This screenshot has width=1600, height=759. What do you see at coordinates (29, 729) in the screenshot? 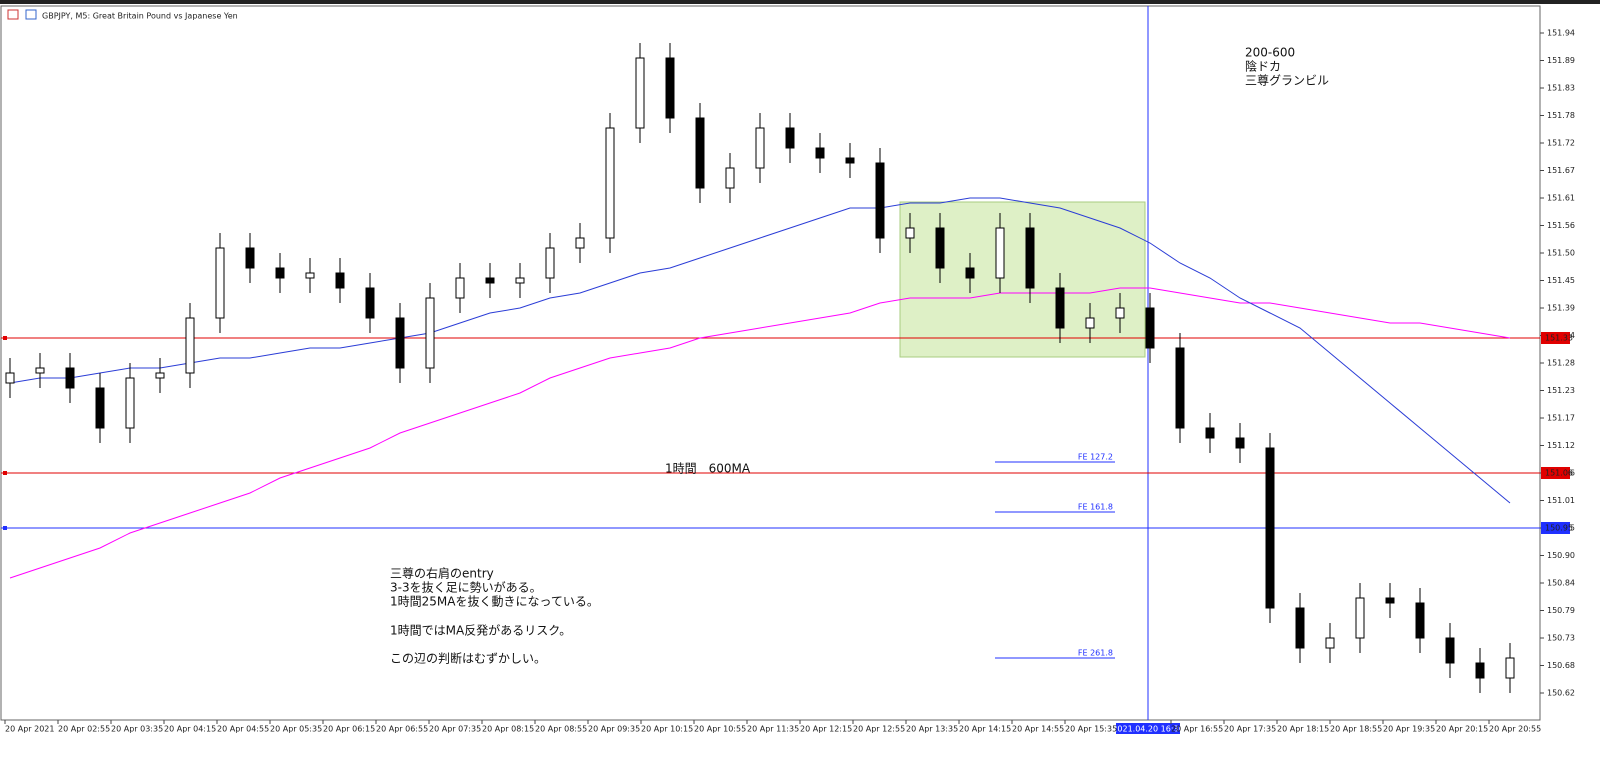
I see `x-tick-label: 20 Apr 2021` at bounding box center [29, 729].